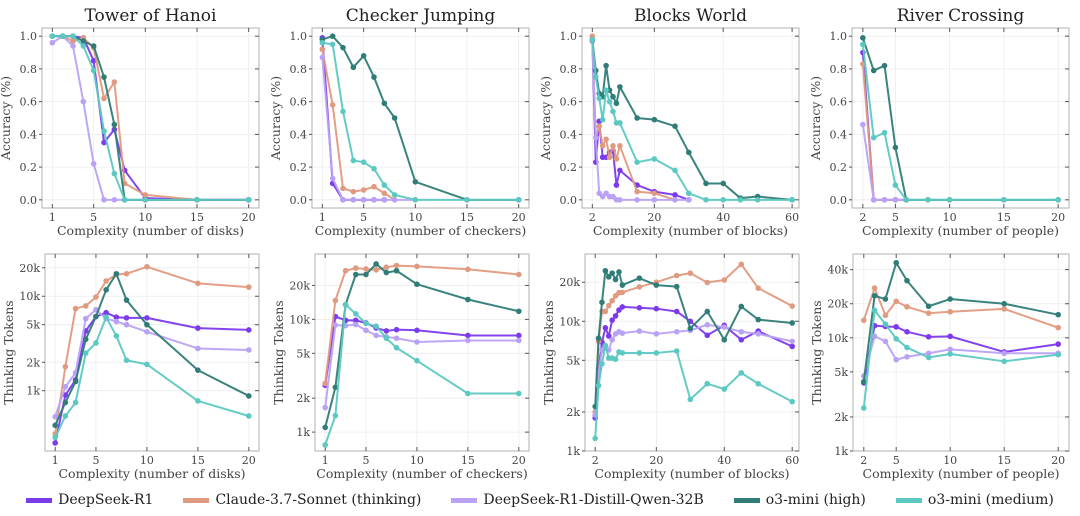 The width and height of the screenshot is (1080, 516). What do you see at coordinates (545, 118) in the screenshot?
I see `y-axis-label: Accuracy (%)` at bounding box center [545, 118].